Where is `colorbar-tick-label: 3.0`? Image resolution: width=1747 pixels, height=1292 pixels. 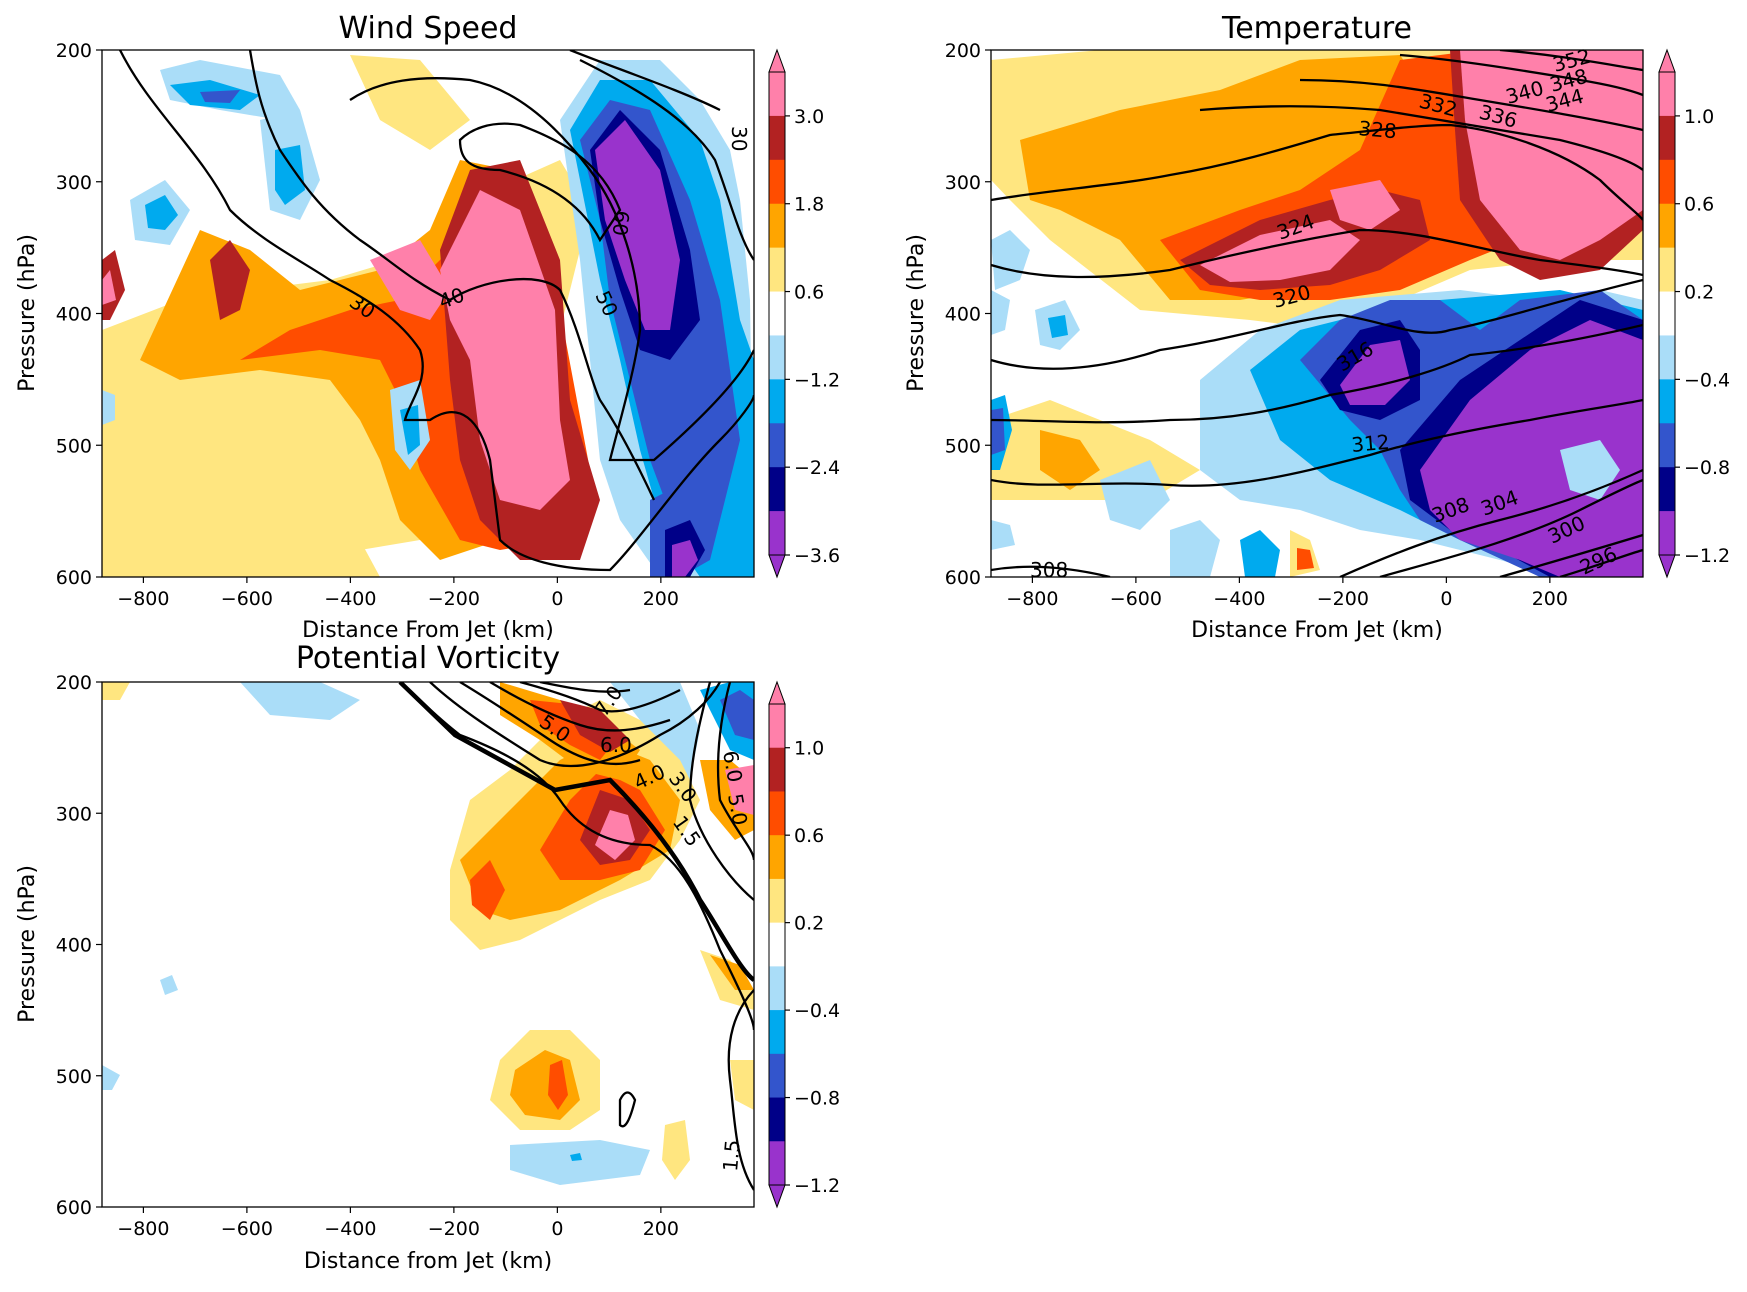 colorbar-tick-label: 3.0 is located at coordinates (809, 117).